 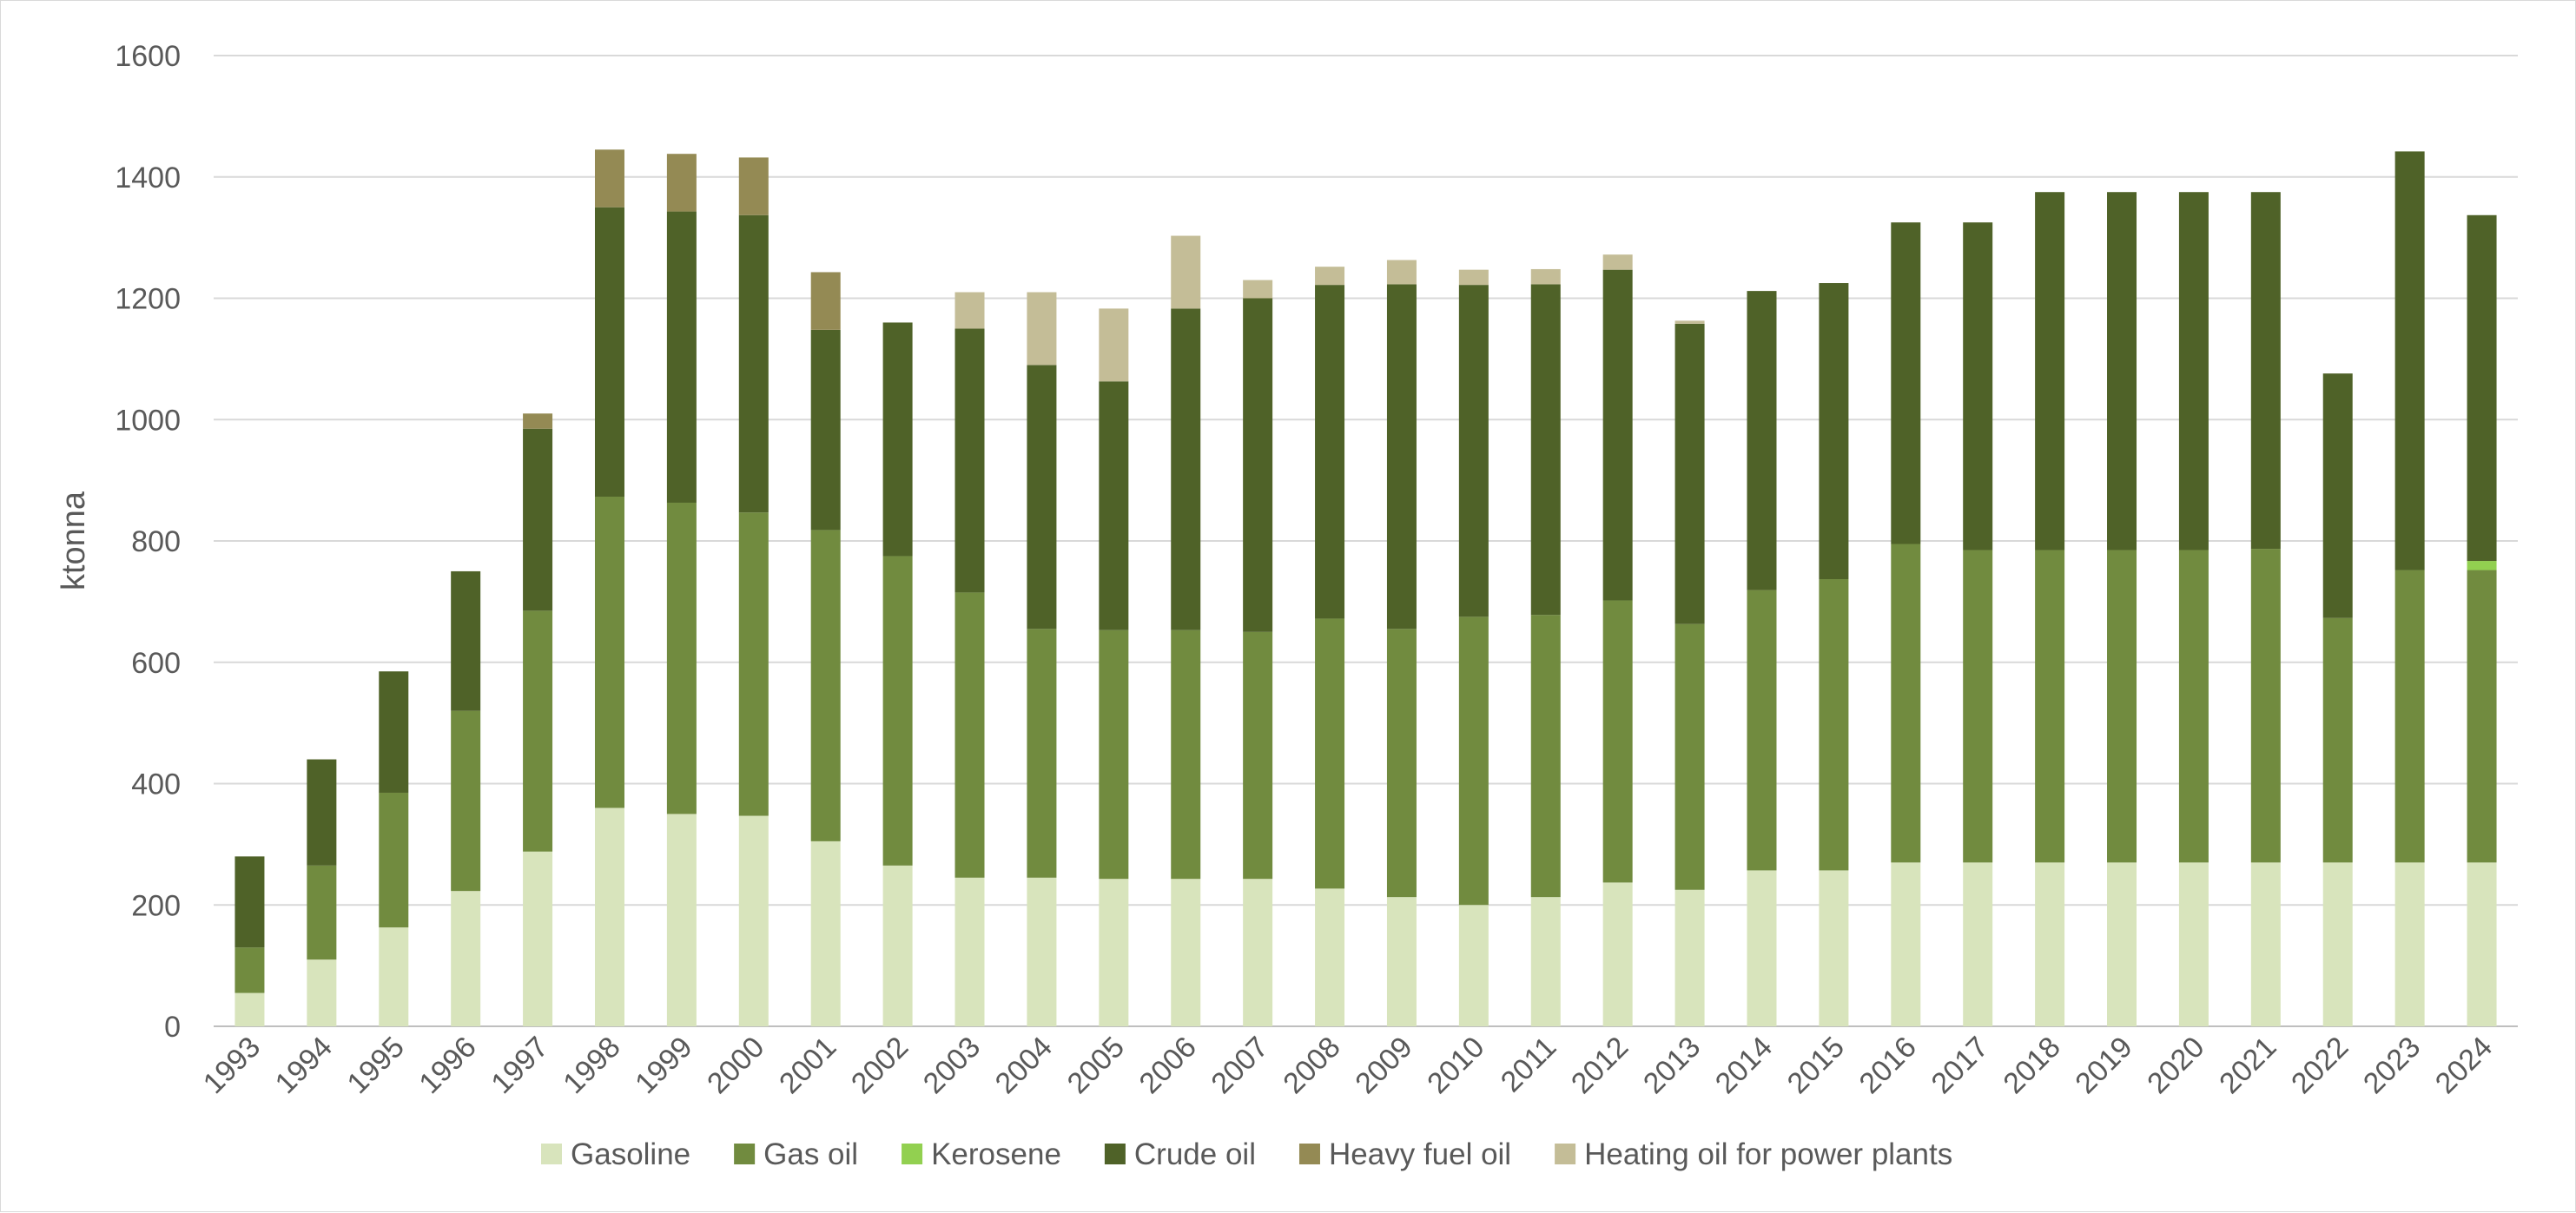 I want to click on x-tick-label: 1994, so click(x=304, y=1065).